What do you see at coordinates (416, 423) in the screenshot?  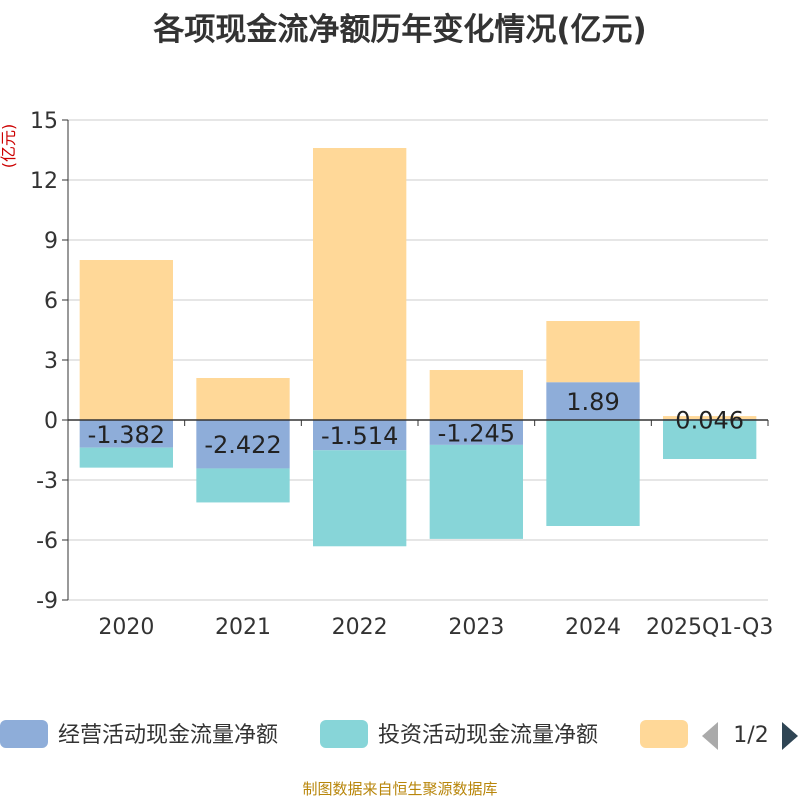 I see `data-labels: -1.382 -2.422 -1.514 -1.245 1.89 0.046` at bounding box center [416, 423].